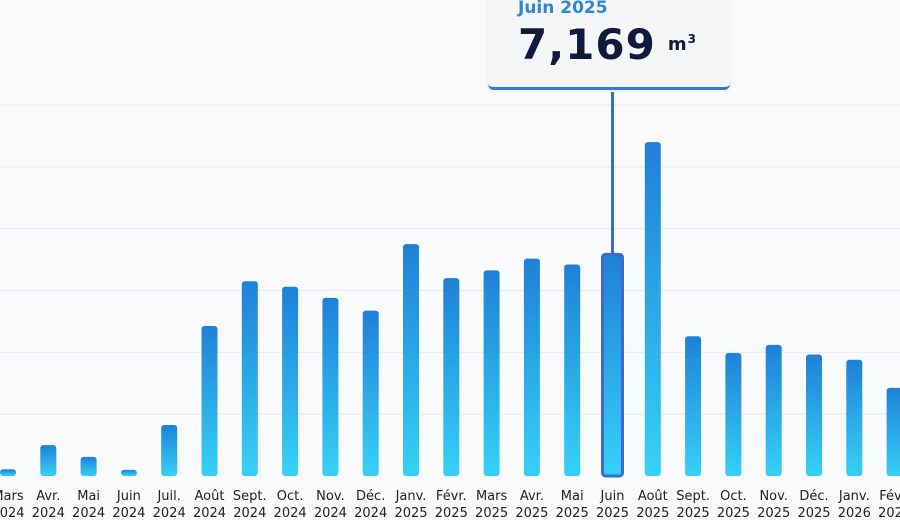 This screenshot has width=900, height=520. I want to click on tooltip-unit-base: m, so click(677, 44).